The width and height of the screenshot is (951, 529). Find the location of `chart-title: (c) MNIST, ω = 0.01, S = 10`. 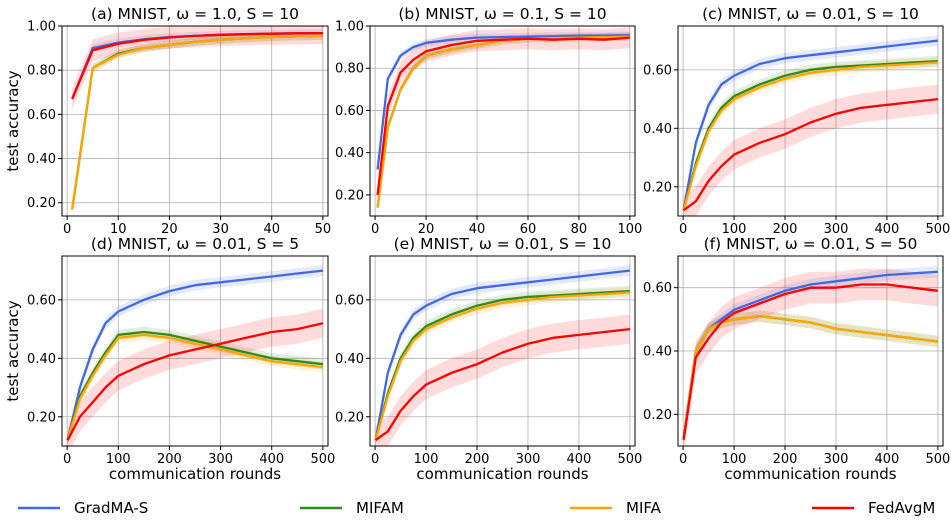

chart-title: (c) MNIST, ω = 0.01, S = 10 is located at coordinates (810, 14).